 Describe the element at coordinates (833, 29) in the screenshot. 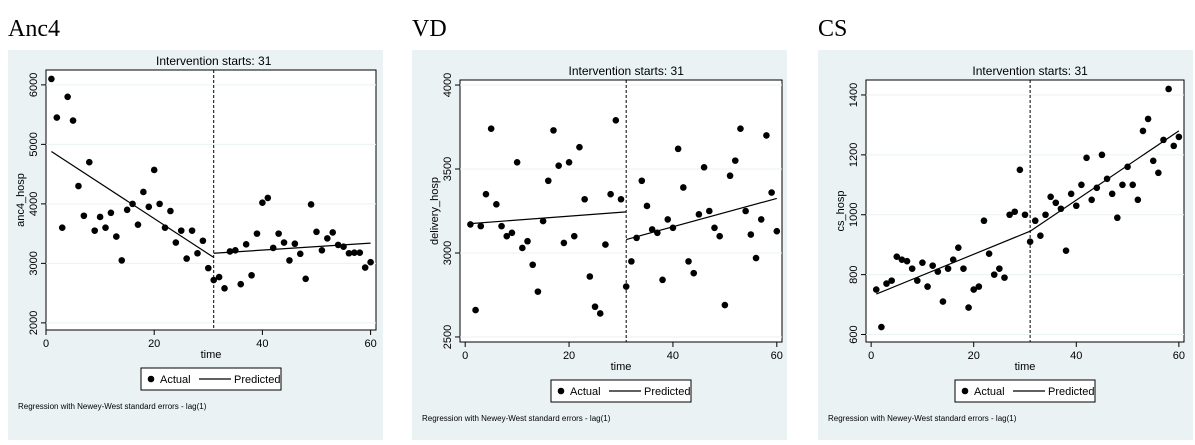

I see `panel-title-cs: CS` at that location.